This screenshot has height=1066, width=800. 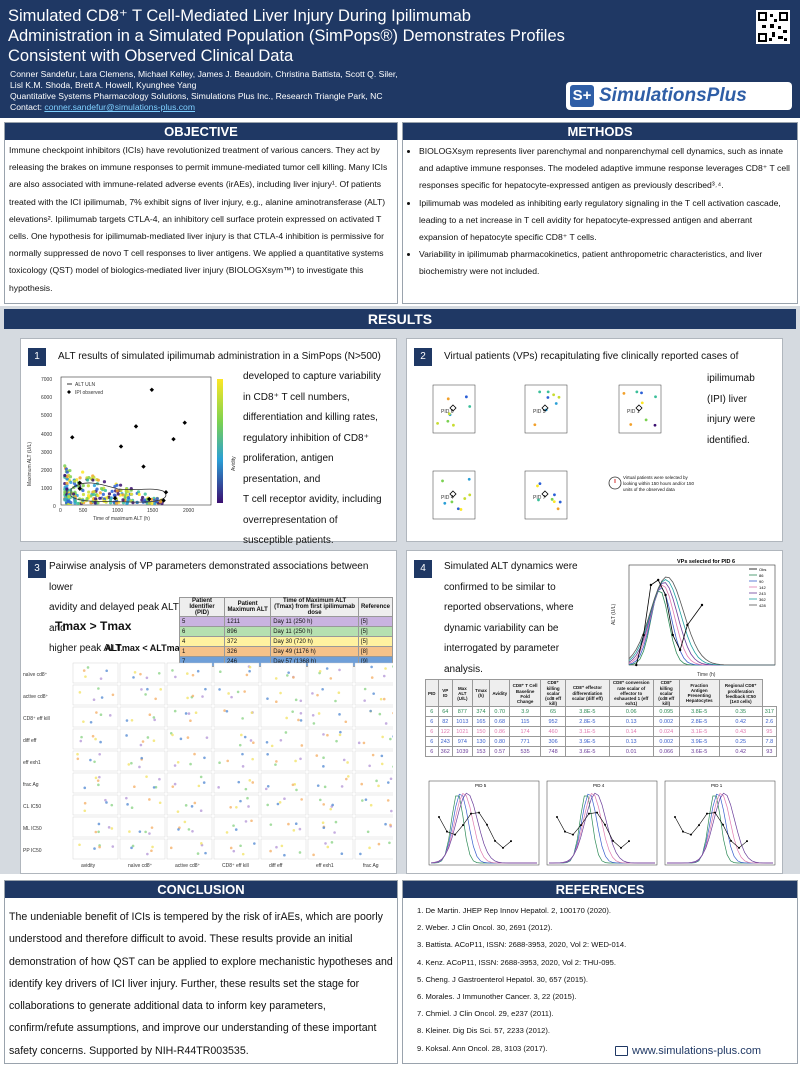 What do you see at coordinates (325, 866) in the screenshot?
I see `col-label: eff exh1` at bounding box center [325, 866].